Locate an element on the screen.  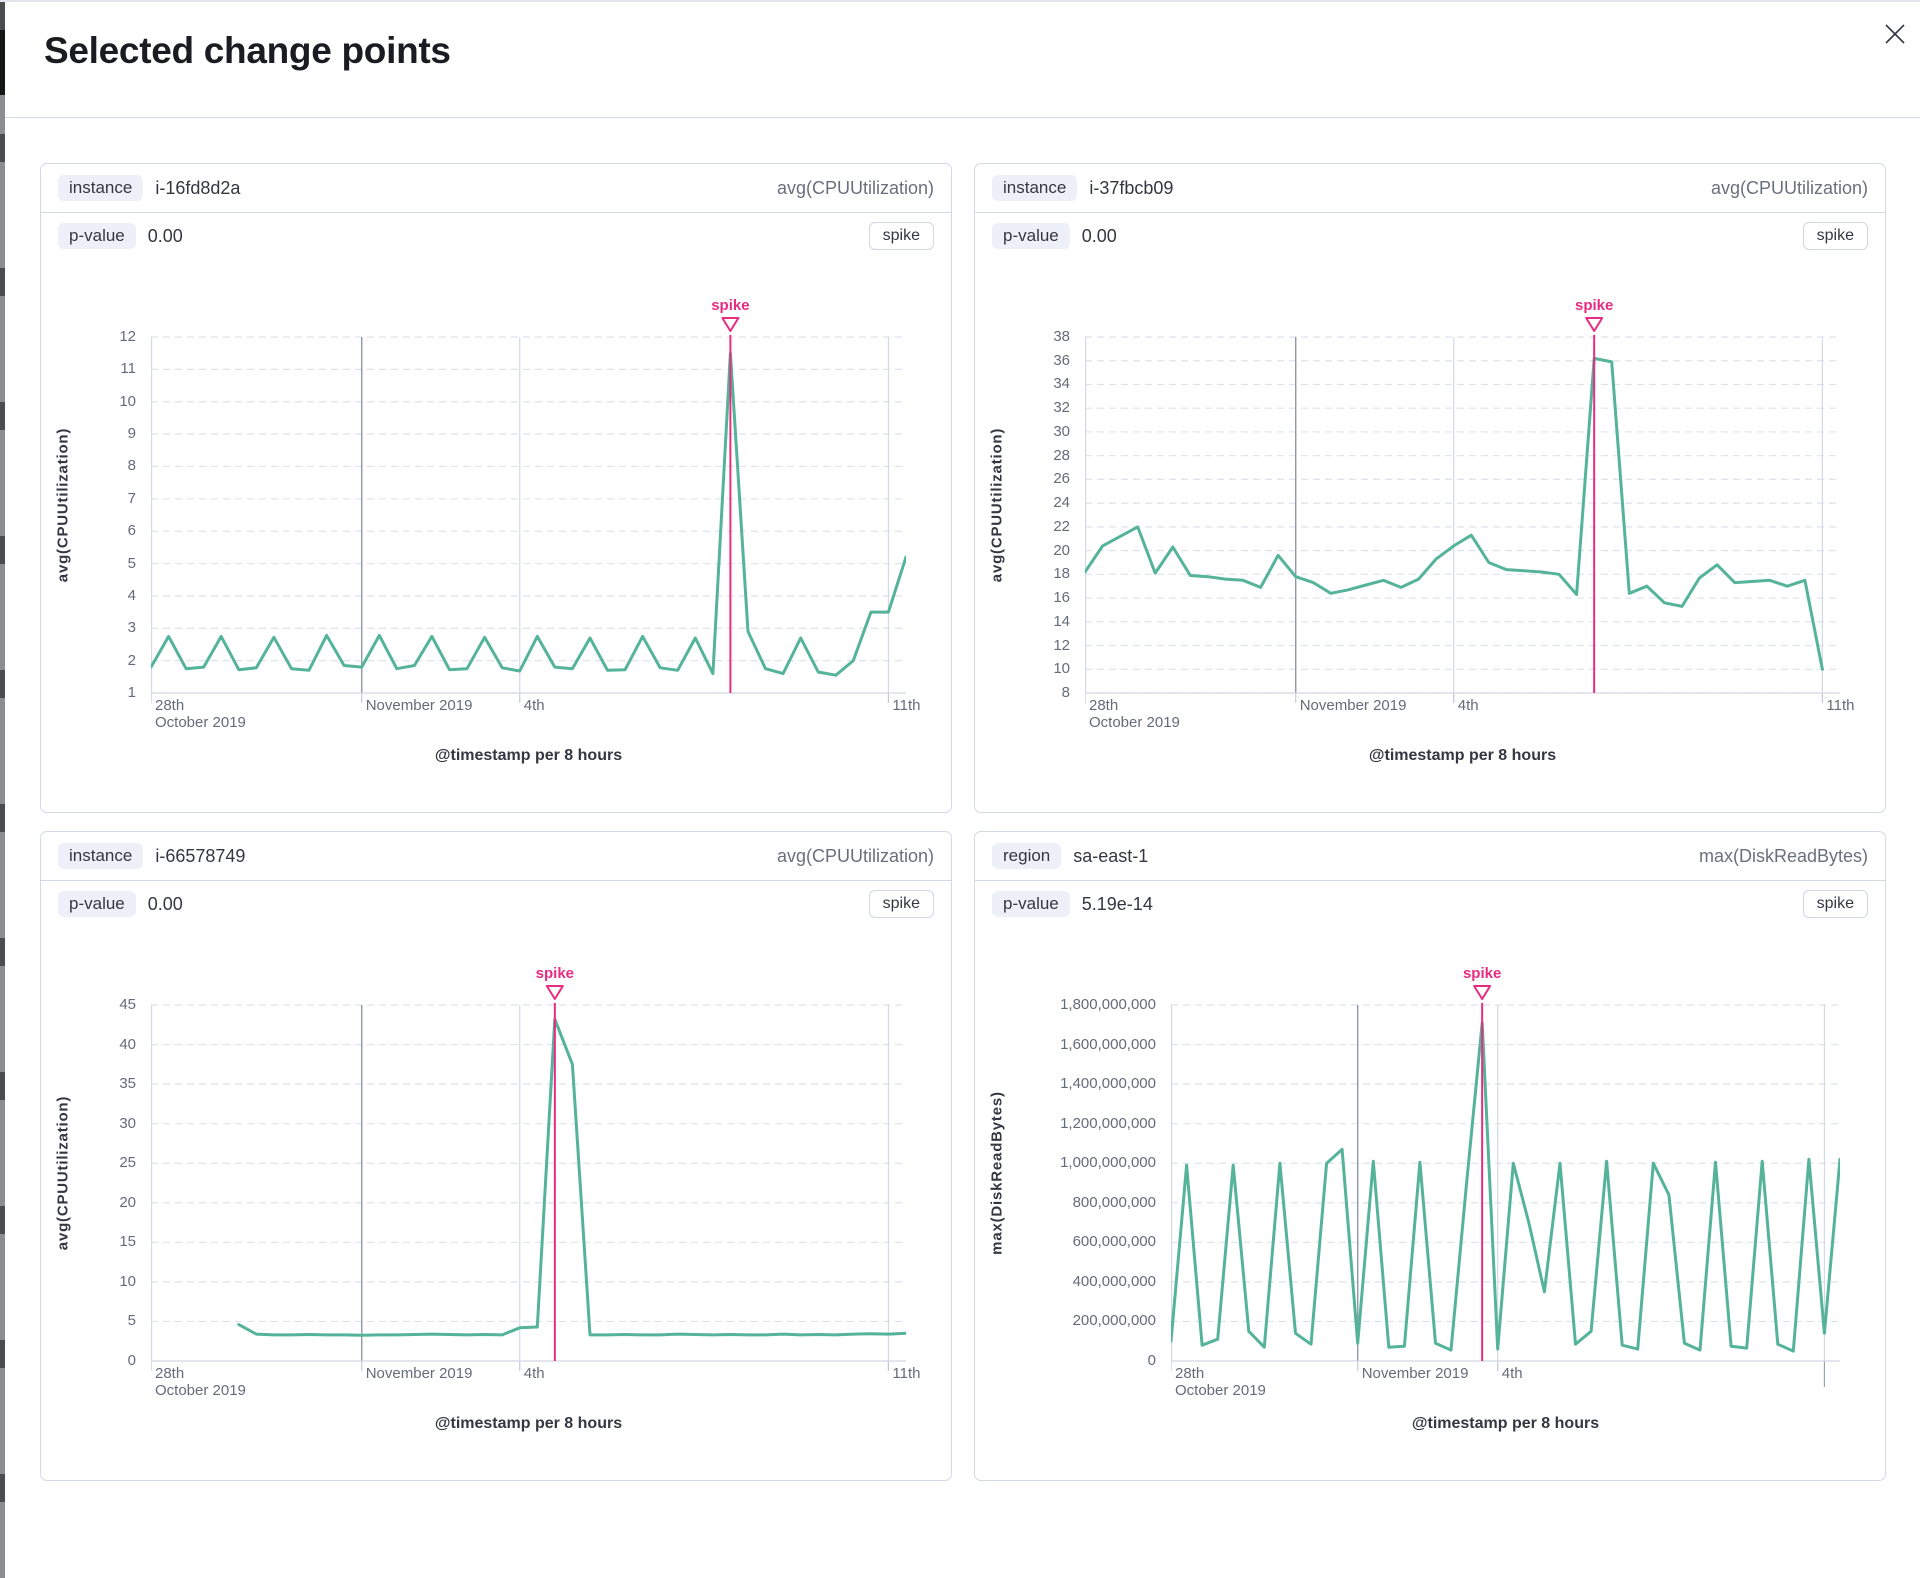
panel-header: instance i-37fbcb09 avg(CPUUtilization) is located at coordinates (1430, 188).